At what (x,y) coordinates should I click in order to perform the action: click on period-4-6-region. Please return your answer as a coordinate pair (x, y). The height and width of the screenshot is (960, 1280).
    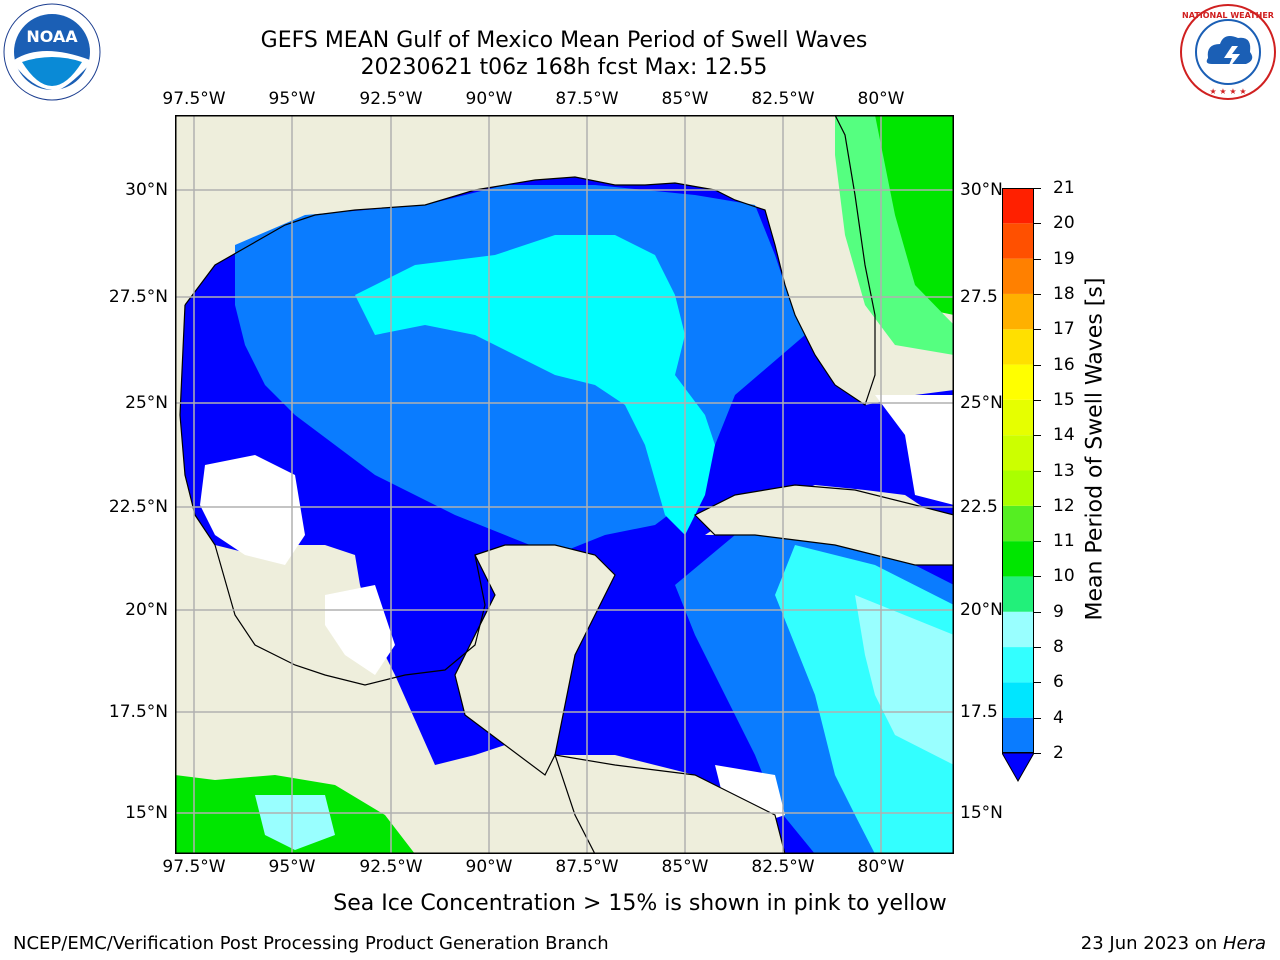
    Looking at the image, I should click on (535, 385).